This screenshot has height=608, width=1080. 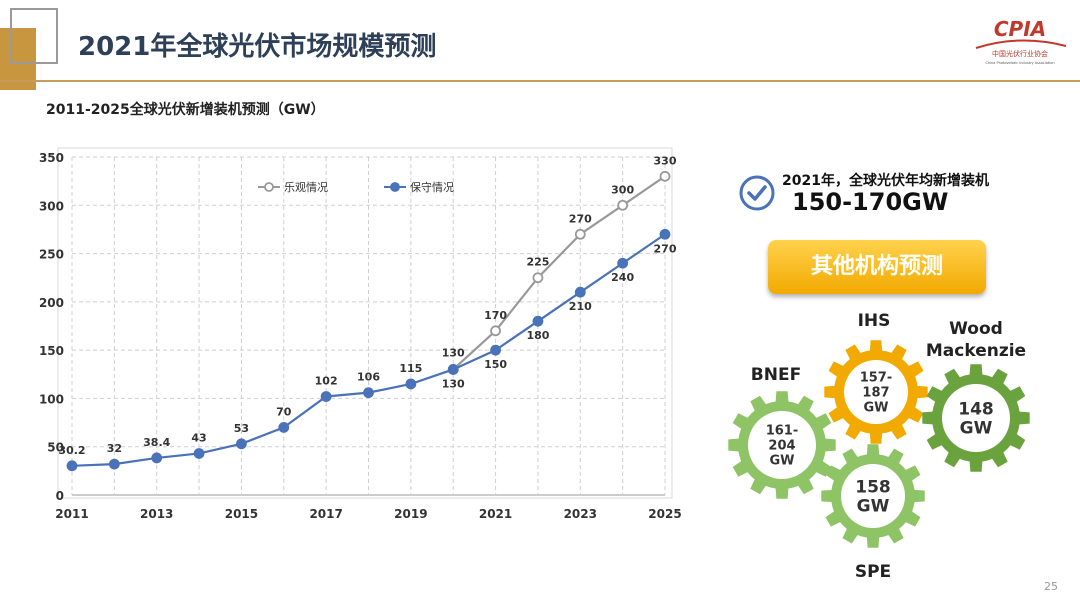 I want to click on x-tick-label: 2025, so click(x=664, y=514).